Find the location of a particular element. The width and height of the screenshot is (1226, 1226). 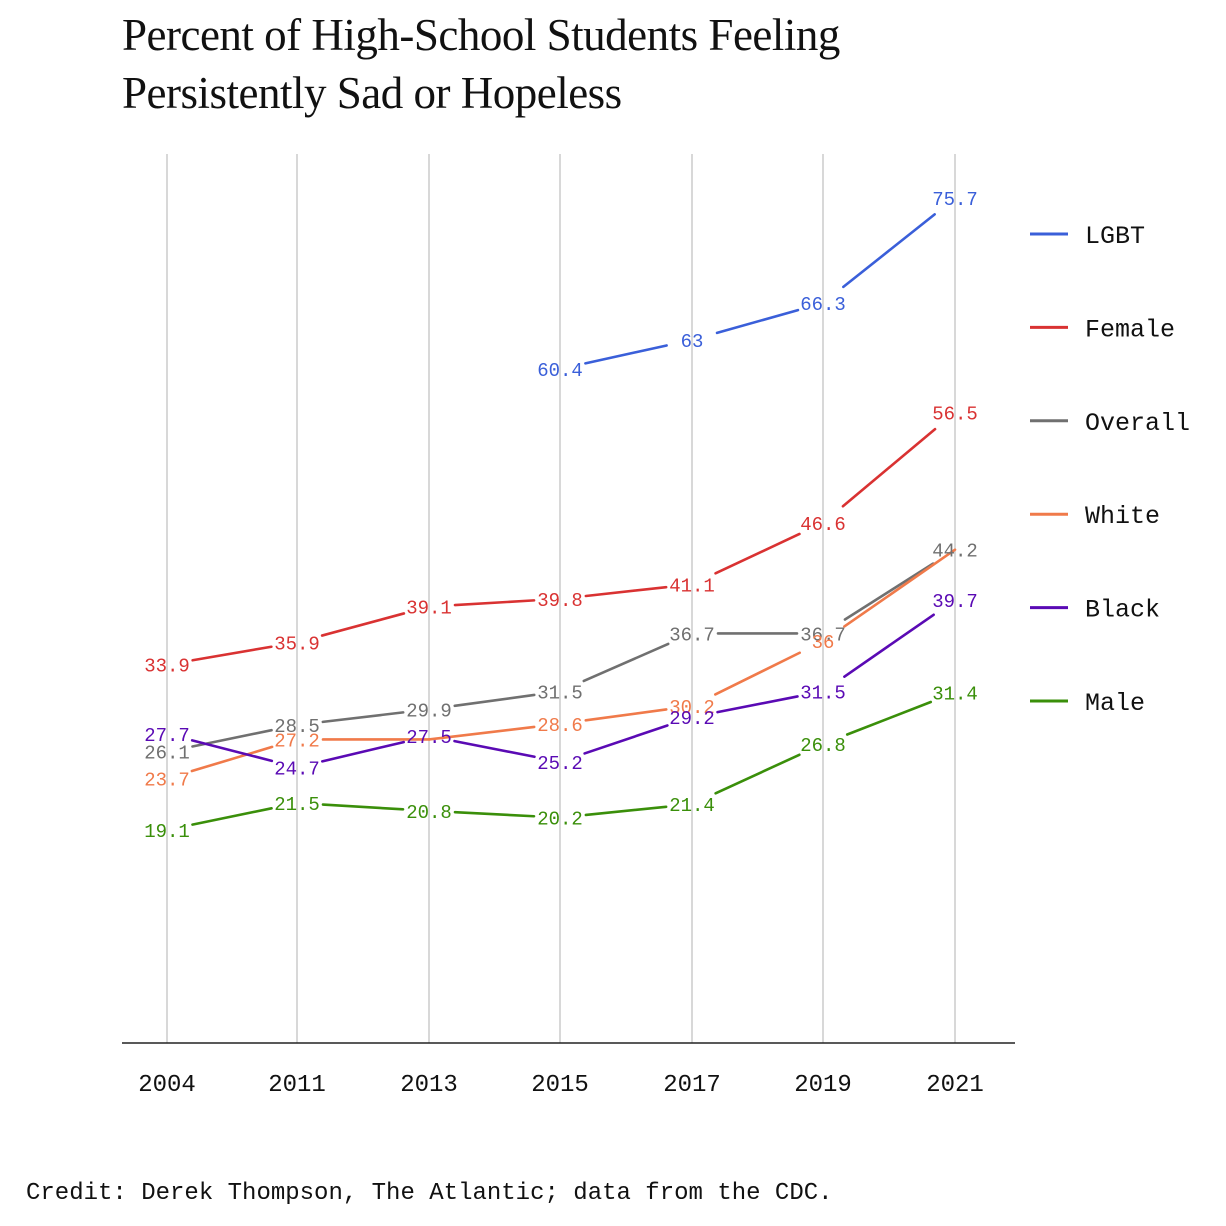

overall-line-segment-2019-2021 is located at coordinates (889, 591).